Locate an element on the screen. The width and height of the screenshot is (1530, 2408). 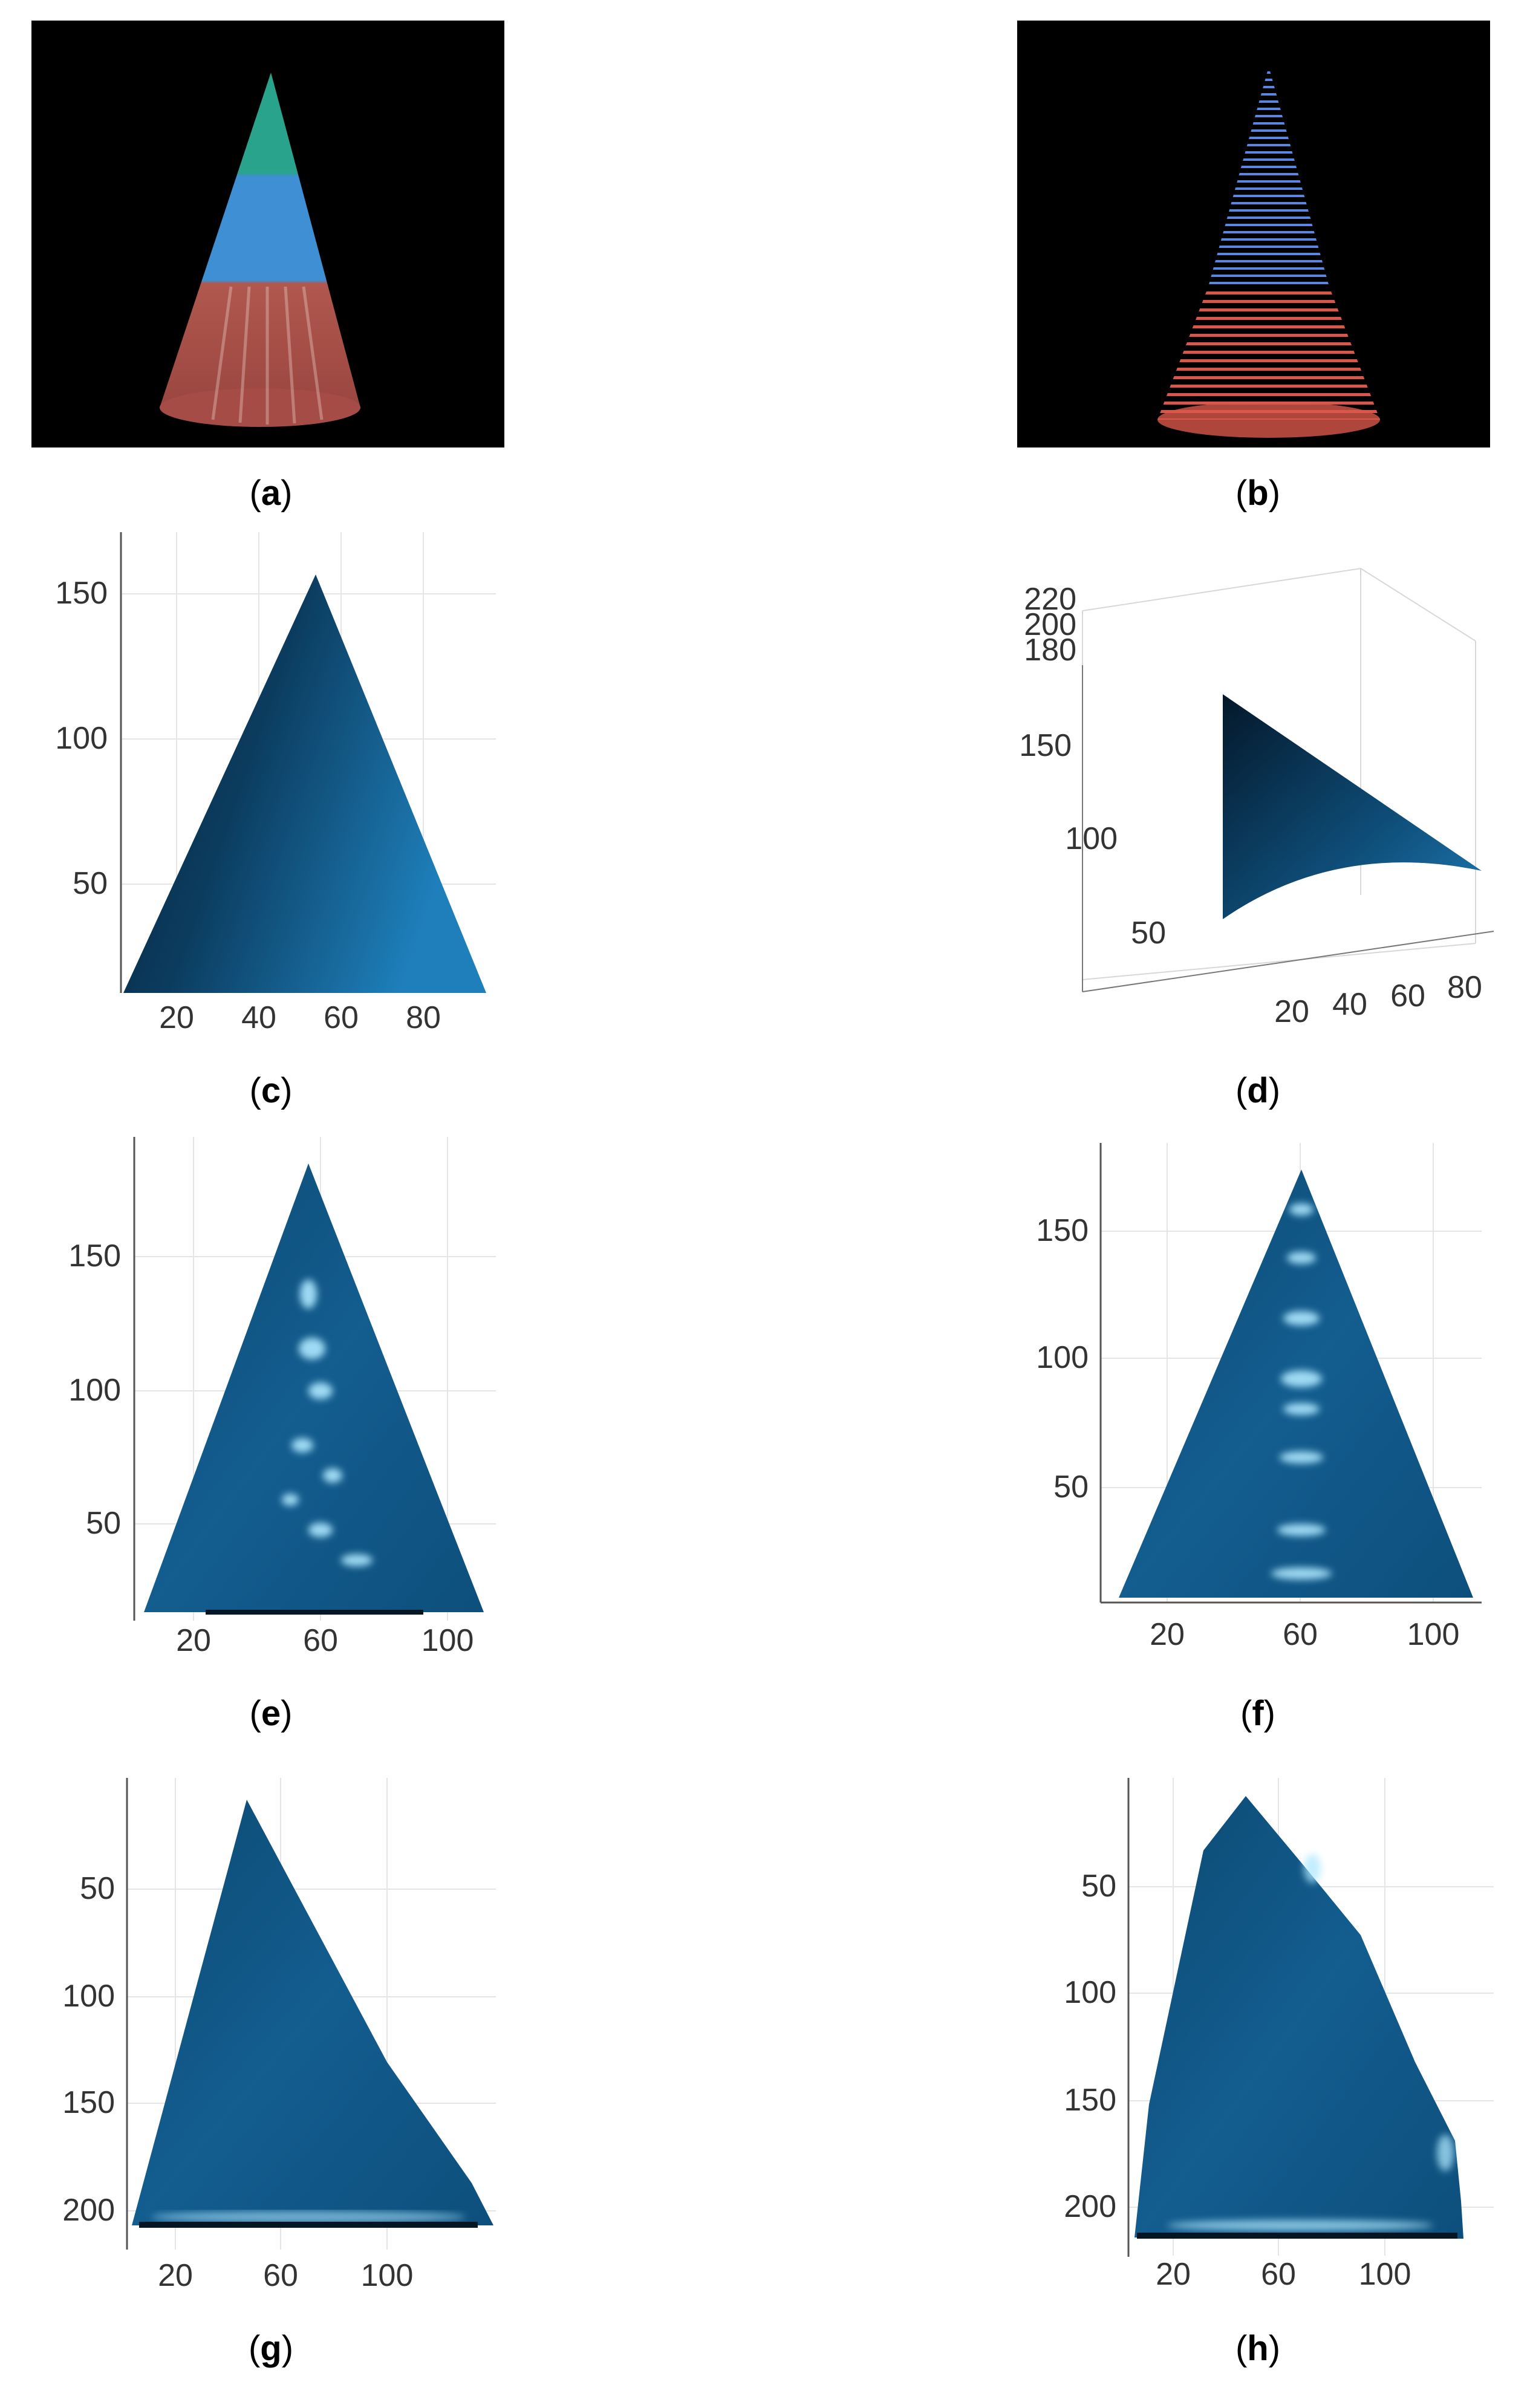
caption-c: (c) is located at coordinates (271, 1090).